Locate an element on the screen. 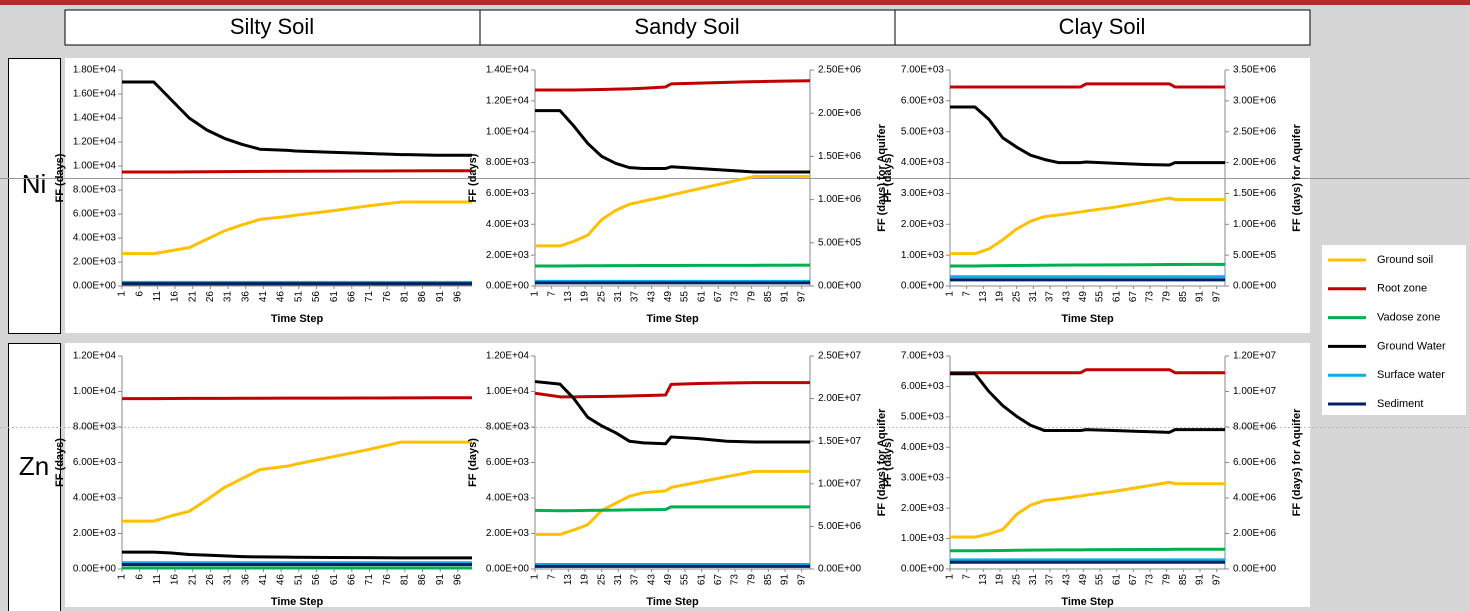  row-header: Zn is located at coordinates (34, 466).